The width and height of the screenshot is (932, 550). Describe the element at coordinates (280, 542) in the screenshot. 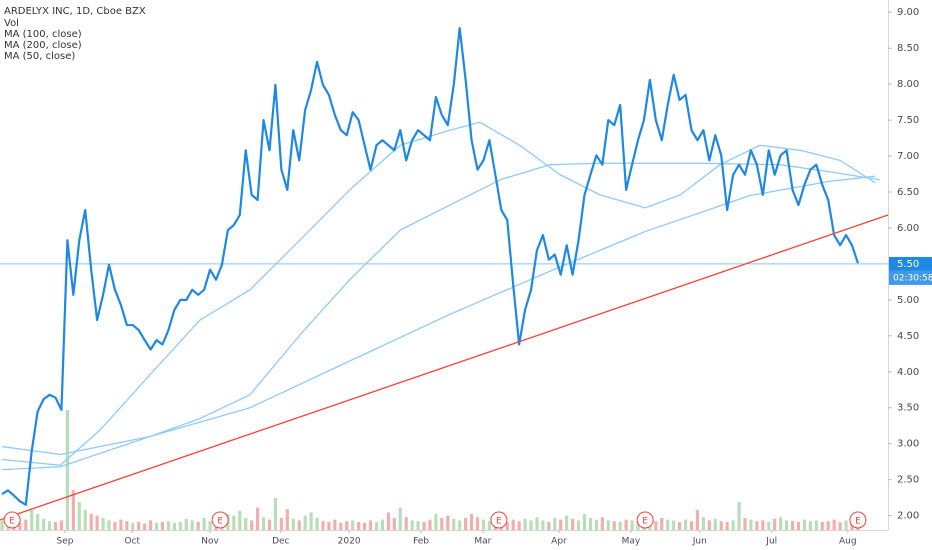

I see `x-tick-label: Dec` at that location.